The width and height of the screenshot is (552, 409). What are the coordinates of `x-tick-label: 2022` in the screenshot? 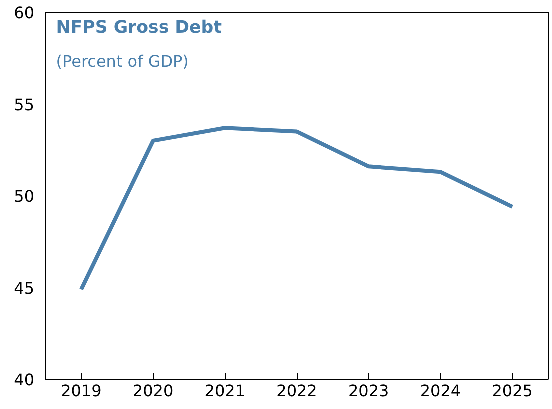 It's located at (297, 391).